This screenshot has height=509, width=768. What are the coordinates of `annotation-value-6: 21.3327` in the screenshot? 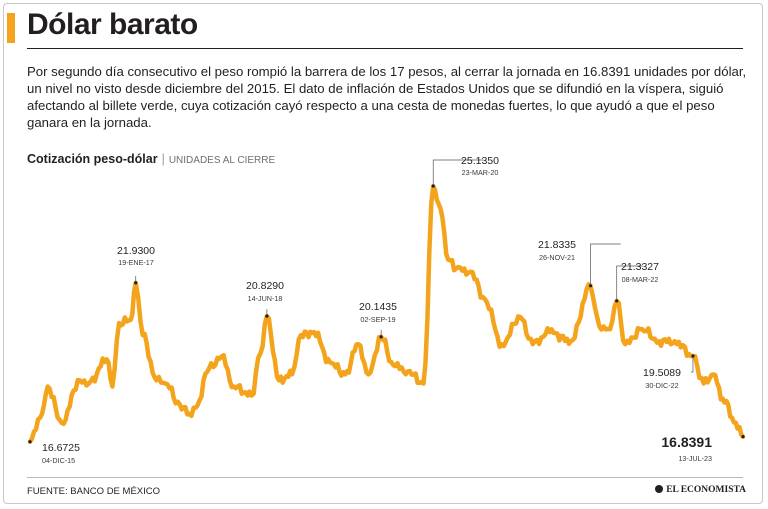 It's located at (640, 267).